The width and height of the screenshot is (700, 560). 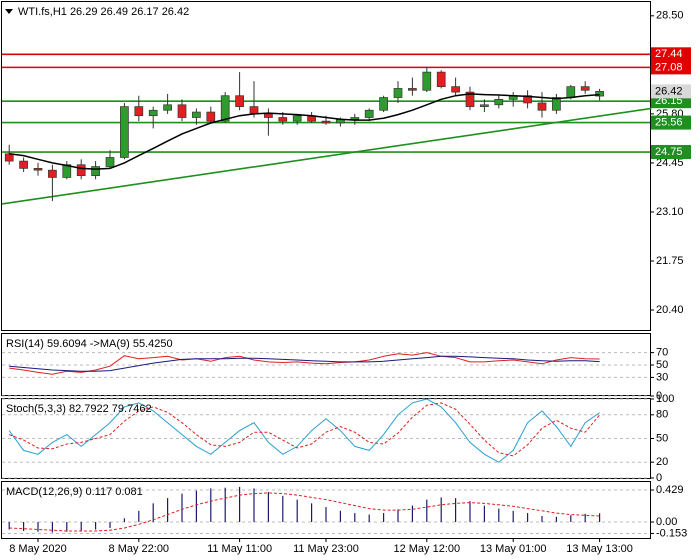 I want to click on signal-line, so click(x=304, y=512).